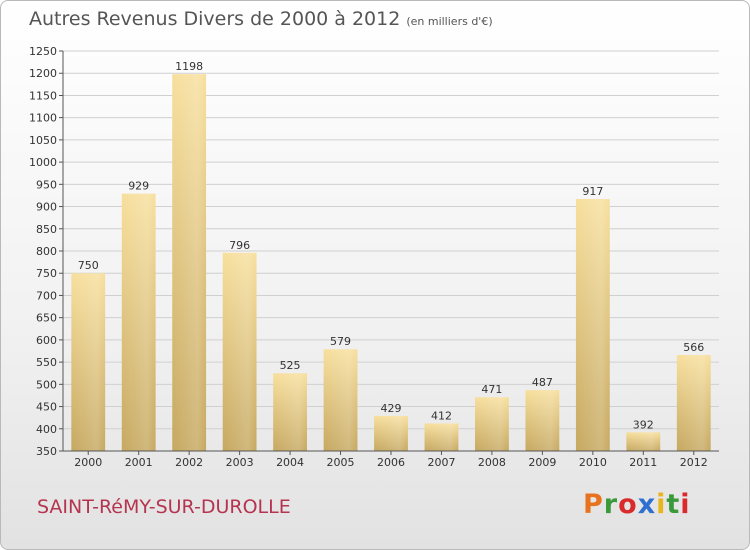  What do you see at coordinates (239, 245) in the screenshot?
I see `data-label: 796` at bounding box center [239, 245].